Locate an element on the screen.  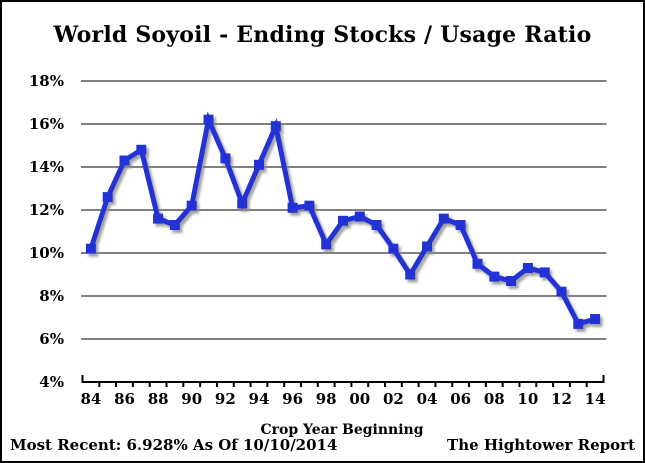
x-tick-label: 00 is located at coordinates (360, 399).